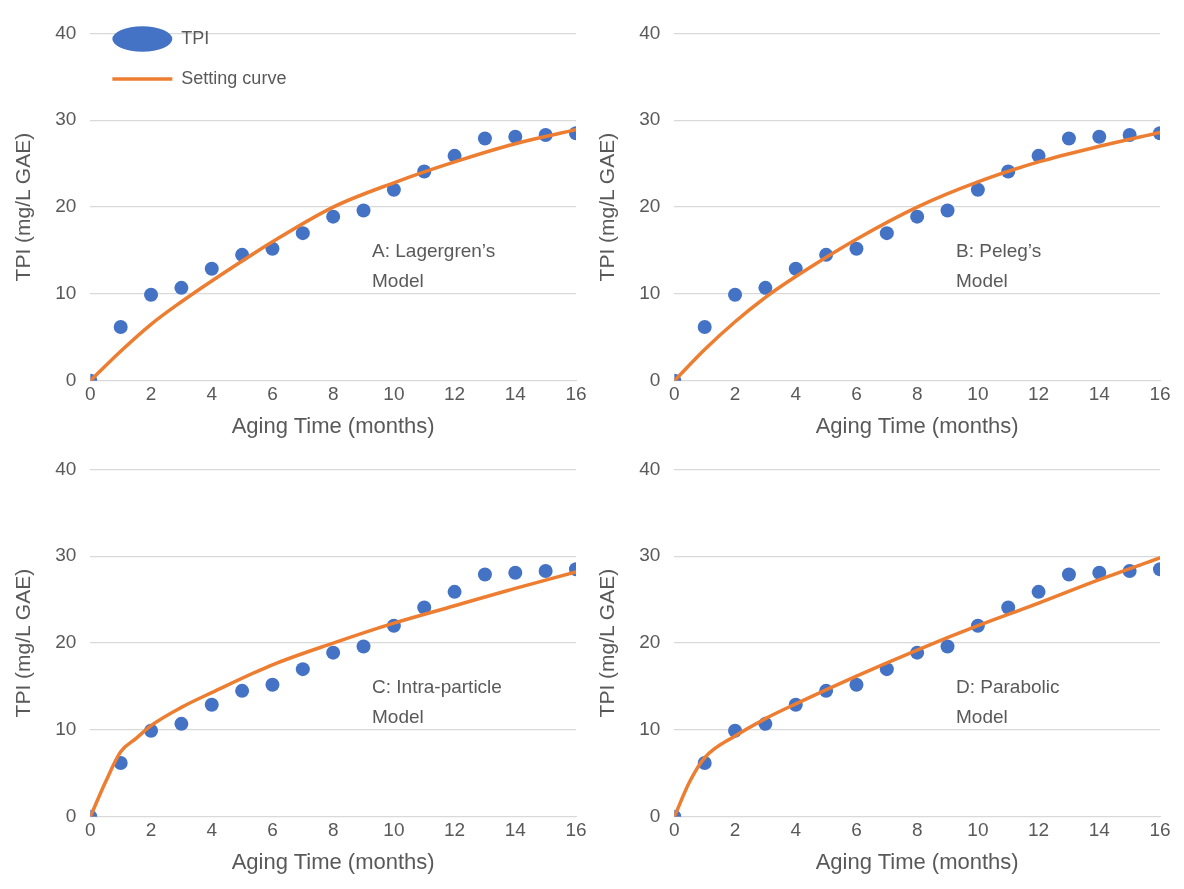 The width and height of the screenshot is (1184, 889). Describe the element at coordinates (195, 37) in the screenshot. I see `legend-label: TPI` at that location.